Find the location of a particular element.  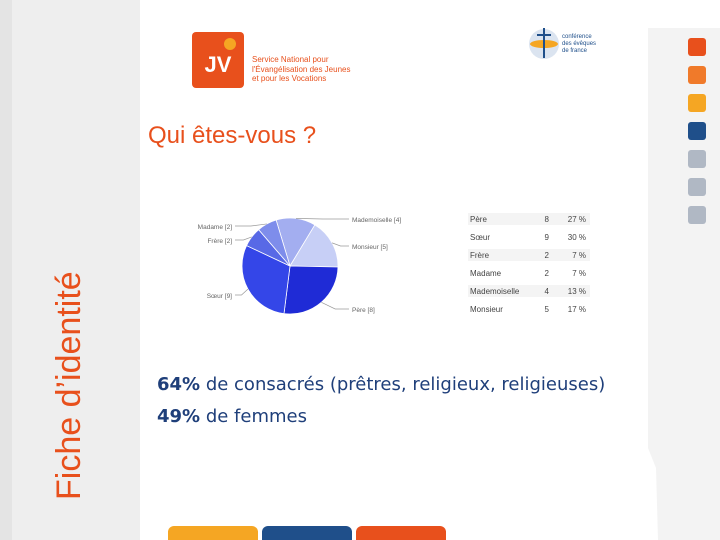

pie-label: Sœur [9] is located at coordinates (219, 296).